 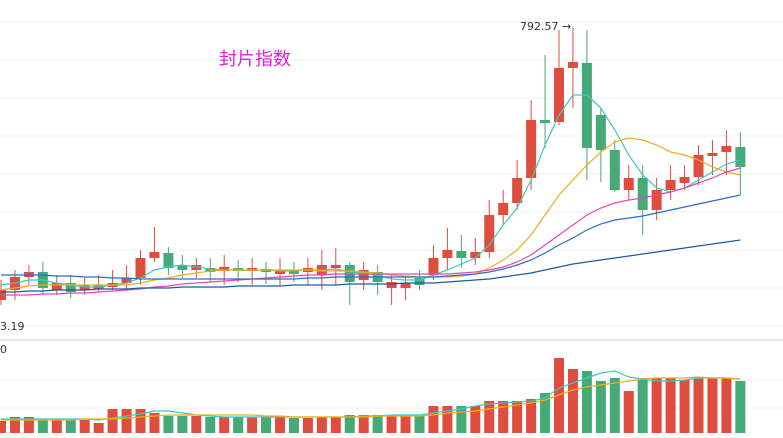 What do you see at coordinates (255, 59) in the screenshot?
I see `chart-title: 封片指数` at bounding box center [255, 59].